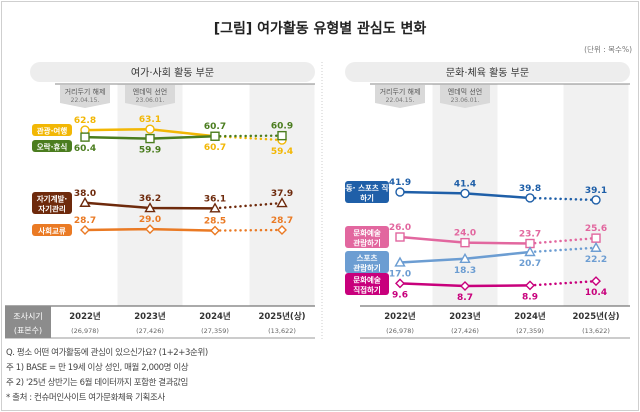  I want to click on year-label: 2024년, so click(215, 316).